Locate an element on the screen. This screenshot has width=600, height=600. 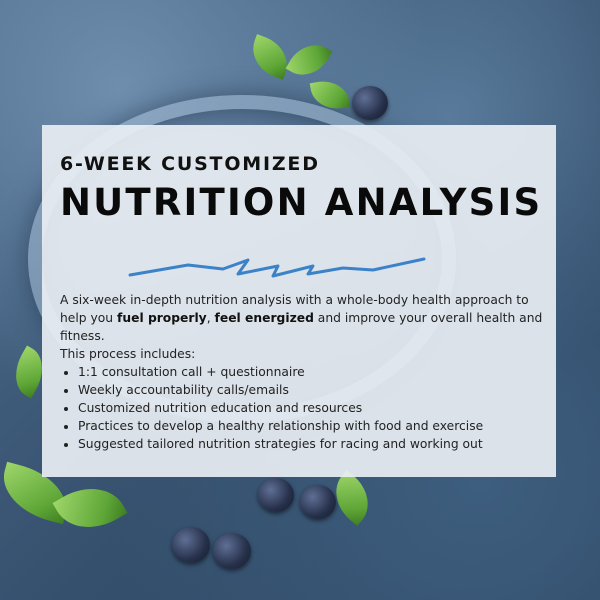
highlight-fuel-properly: fuel properly is located at coordinates (162, 318).